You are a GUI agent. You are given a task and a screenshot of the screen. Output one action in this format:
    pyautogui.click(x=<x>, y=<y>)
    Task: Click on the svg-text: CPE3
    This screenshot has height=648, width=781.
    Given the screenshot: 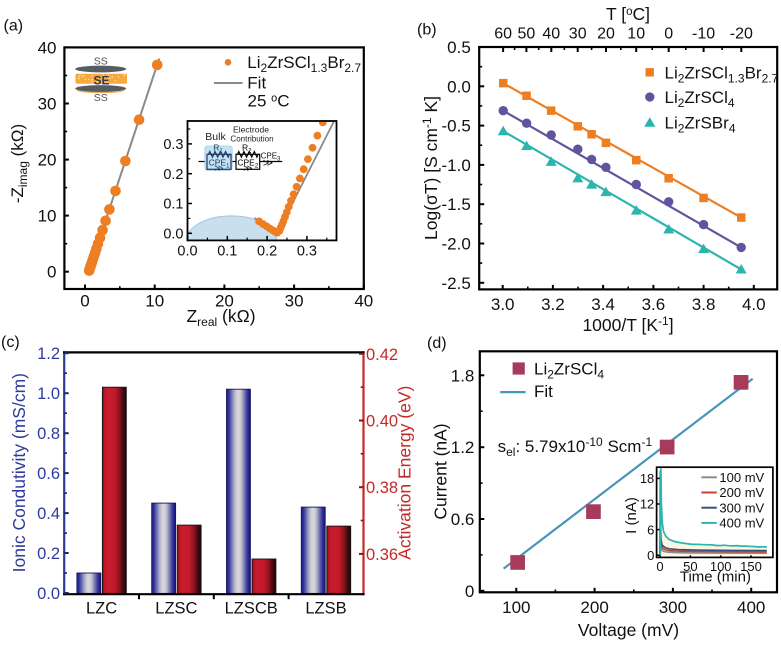 What is the action you would take?
    pyautogui.click(x=271, y=157)
    